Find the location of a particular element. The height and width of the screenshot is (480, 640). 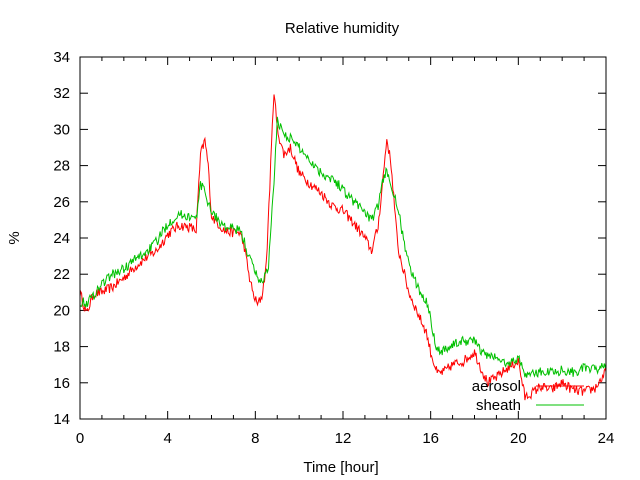

y-tick-label: 34 is located at coordinates (61, 57).